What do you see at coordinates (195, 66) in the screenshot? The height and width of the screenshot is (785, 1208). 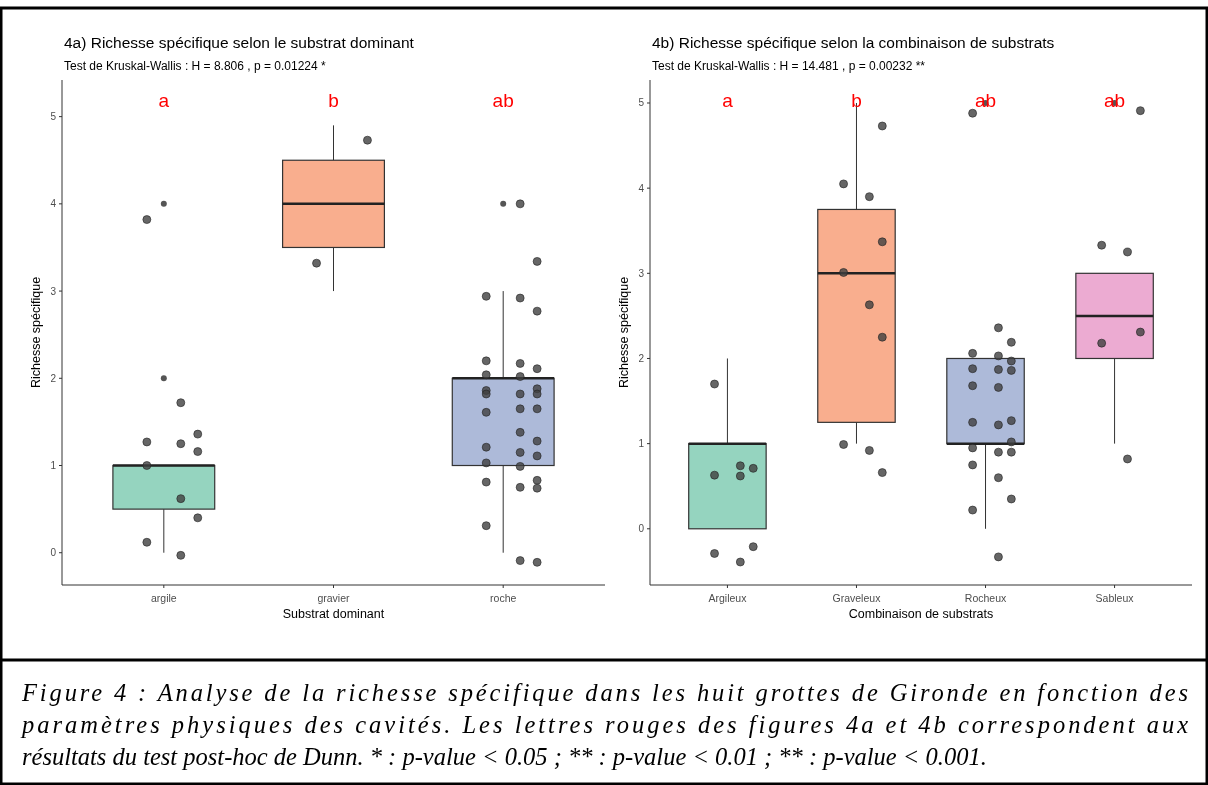 I see `chart-subtitle: Test de Kruskal-Wallis : H = 8.806 , p = 0.01224 *` at bounding box center [195, 66].